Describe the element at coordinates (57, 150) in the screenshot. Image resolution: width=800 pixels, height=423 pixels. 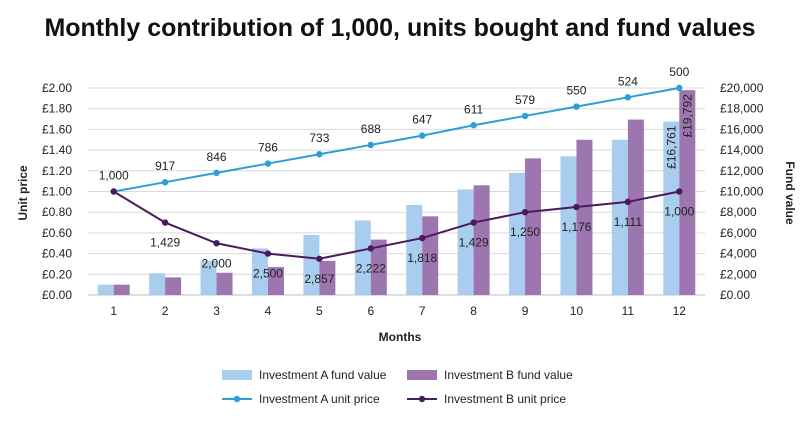
I see `y-tick-label: £1.40` at that location.